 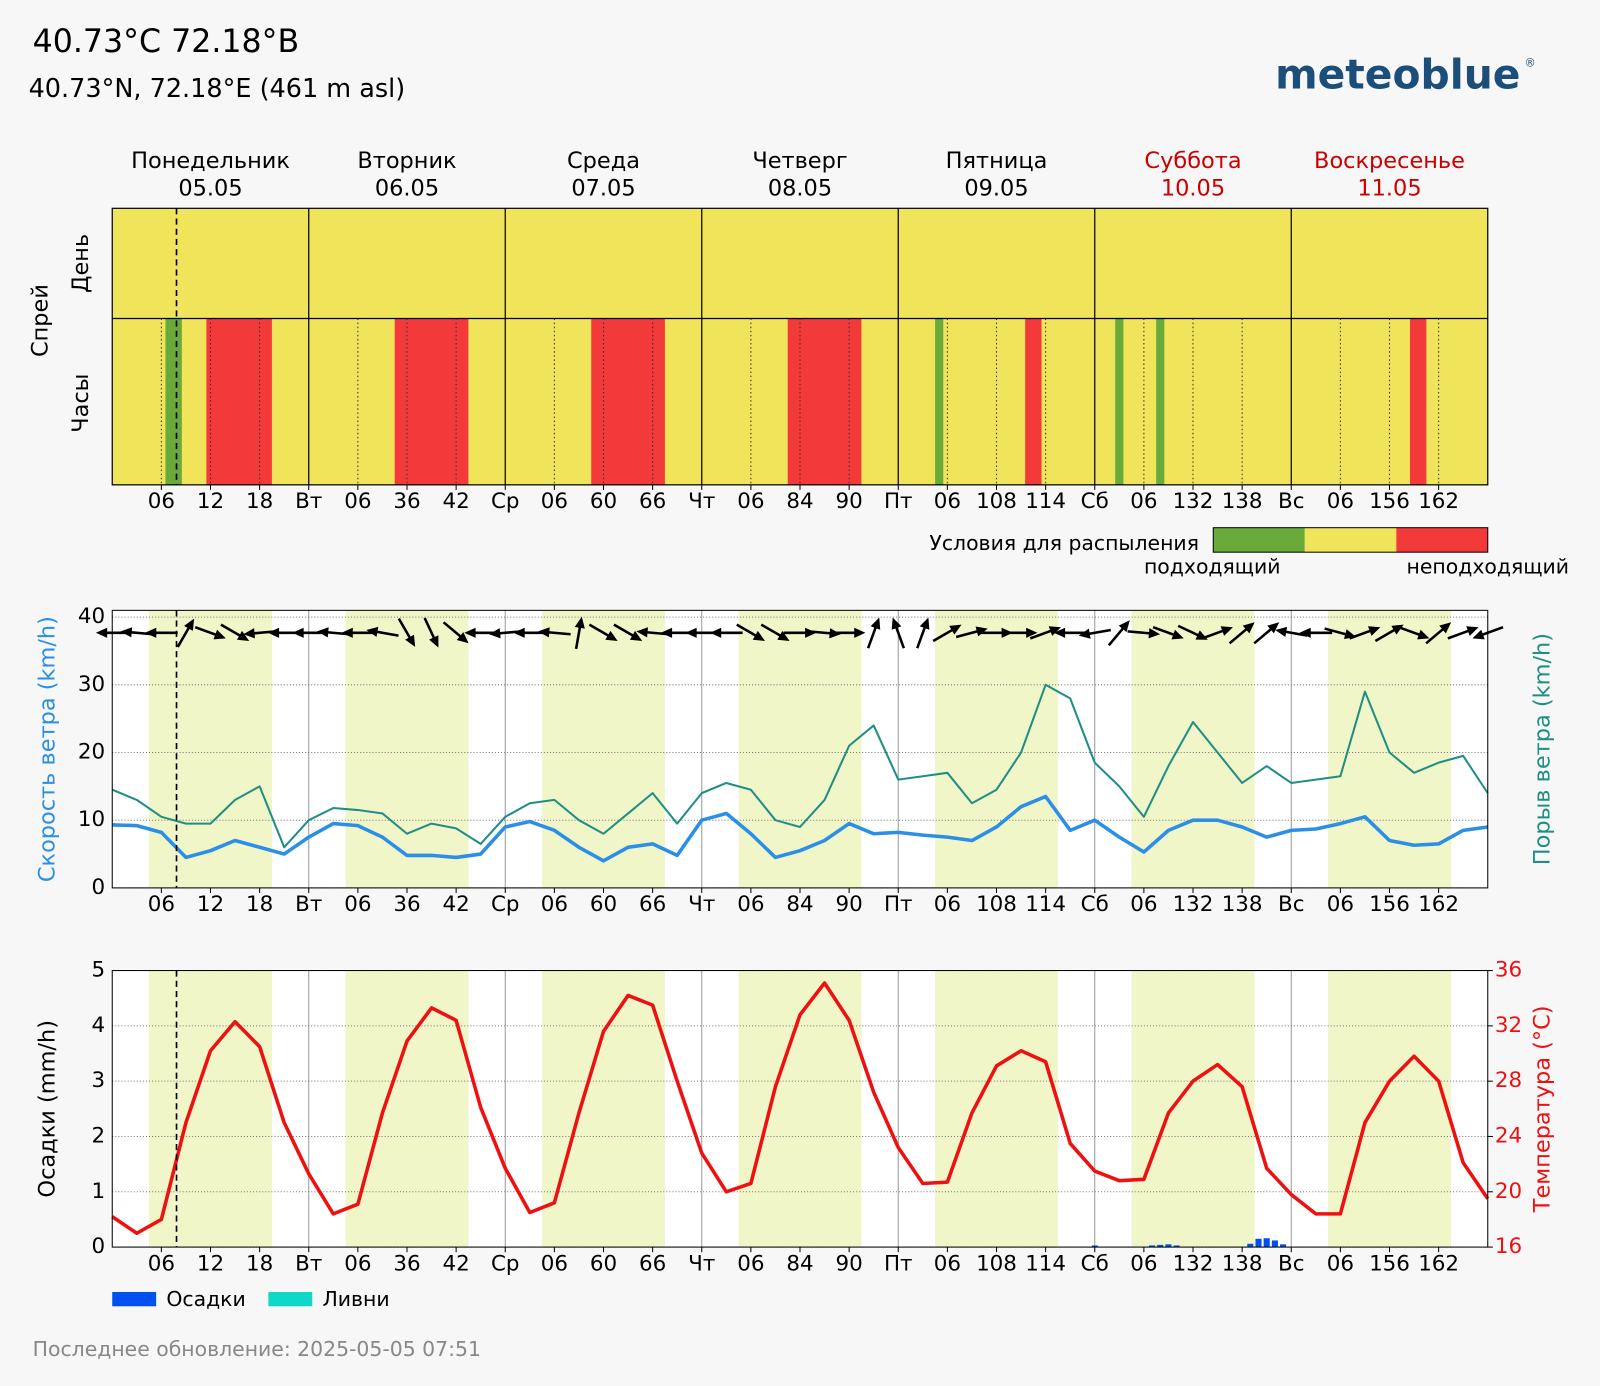 I want to click on x-tick-label: 132, so click(x=1193, y=1263).